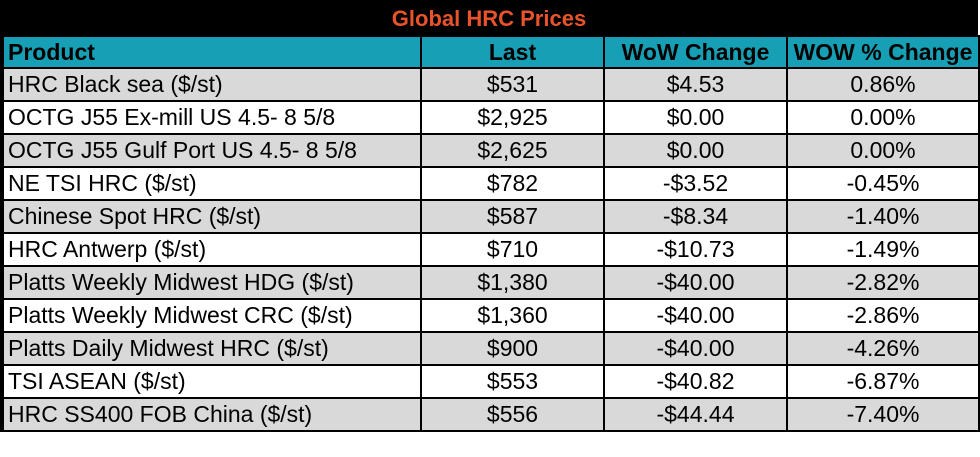 Image resolution: width=980 pixels, height=457 pixels. Describe the element at coordinates (512, 282) in the screenshot. I see `cell-last: $1,380` at that location.